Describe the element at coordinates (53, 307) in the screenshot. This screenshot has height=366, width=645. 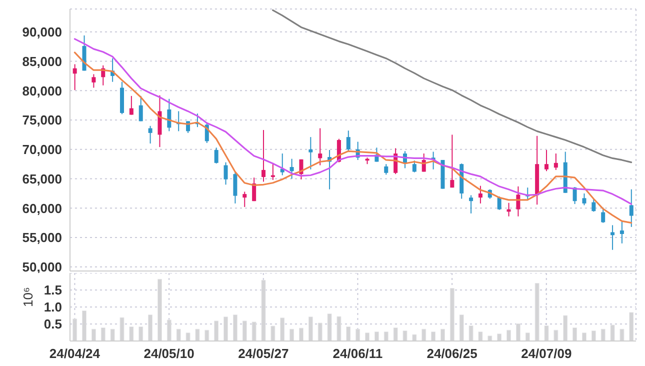
I see `y-tick-label: 1.0` at that location.